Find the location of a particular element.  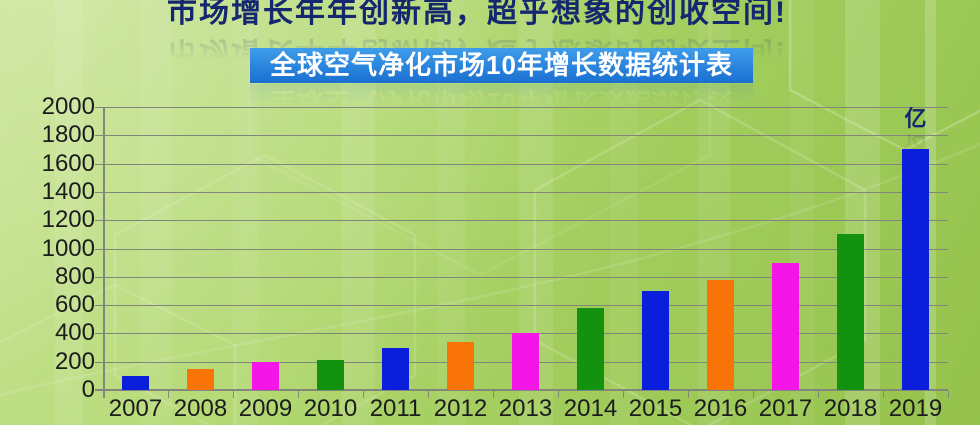

x-axis-tick-label: 2016 is located at coordinates (720, 408).